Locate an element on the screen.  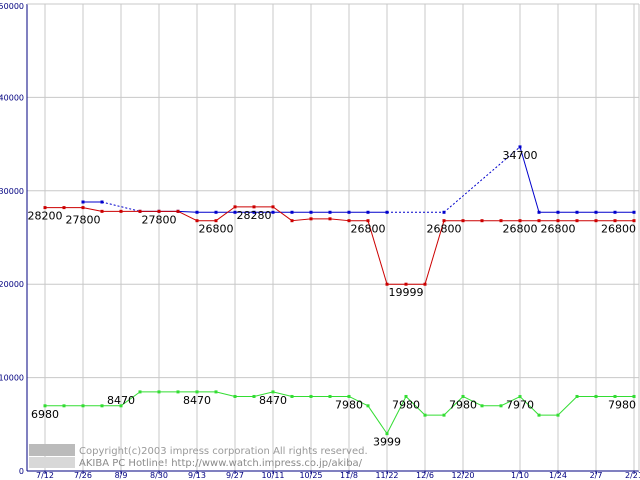
data-label: 34700 is located at coordinates (520, 155).